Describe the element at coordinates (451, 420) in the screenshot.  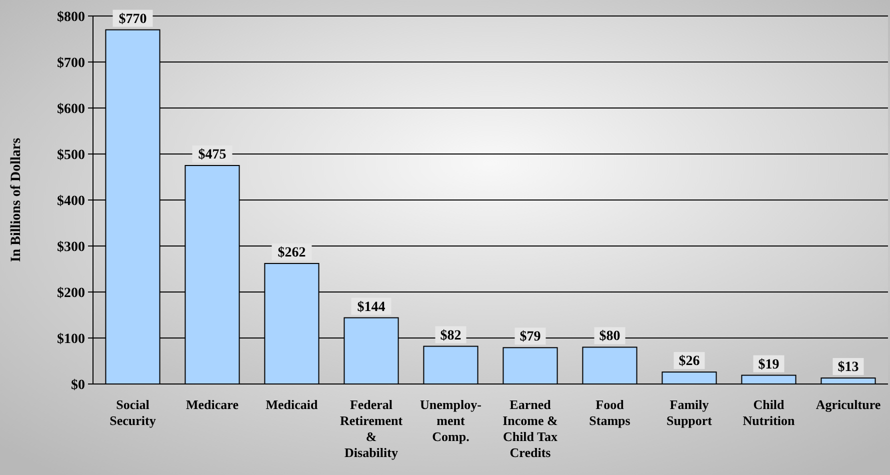
I see `x-tick-label: Unemploy- ment Comp.` at that location.